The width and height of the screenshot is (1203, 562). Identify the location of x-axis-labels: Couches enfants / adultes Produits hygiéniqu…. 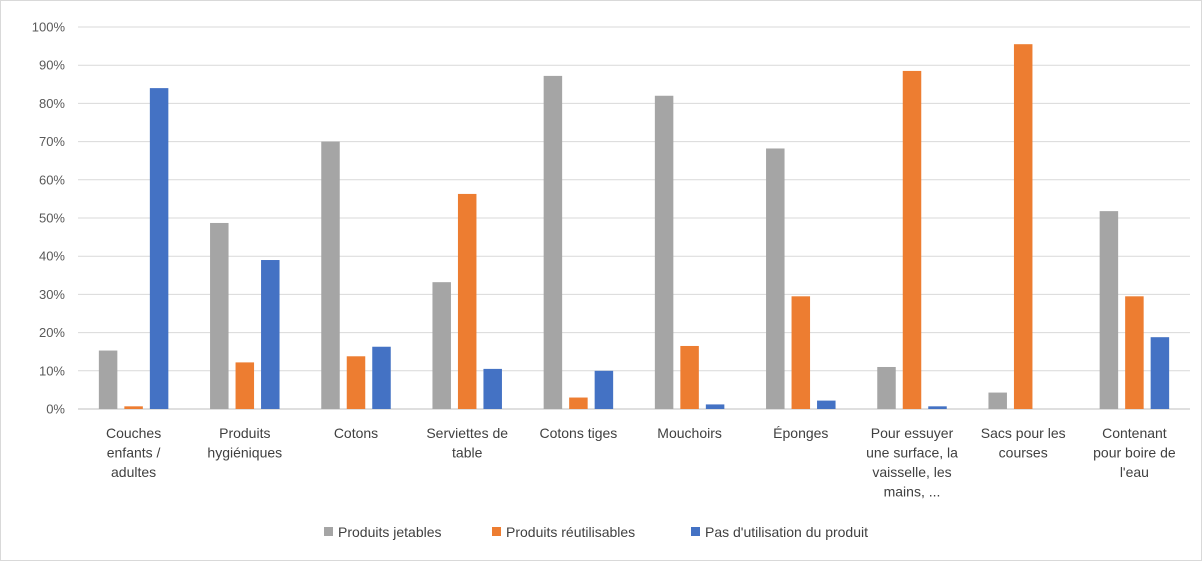
(641, 462).